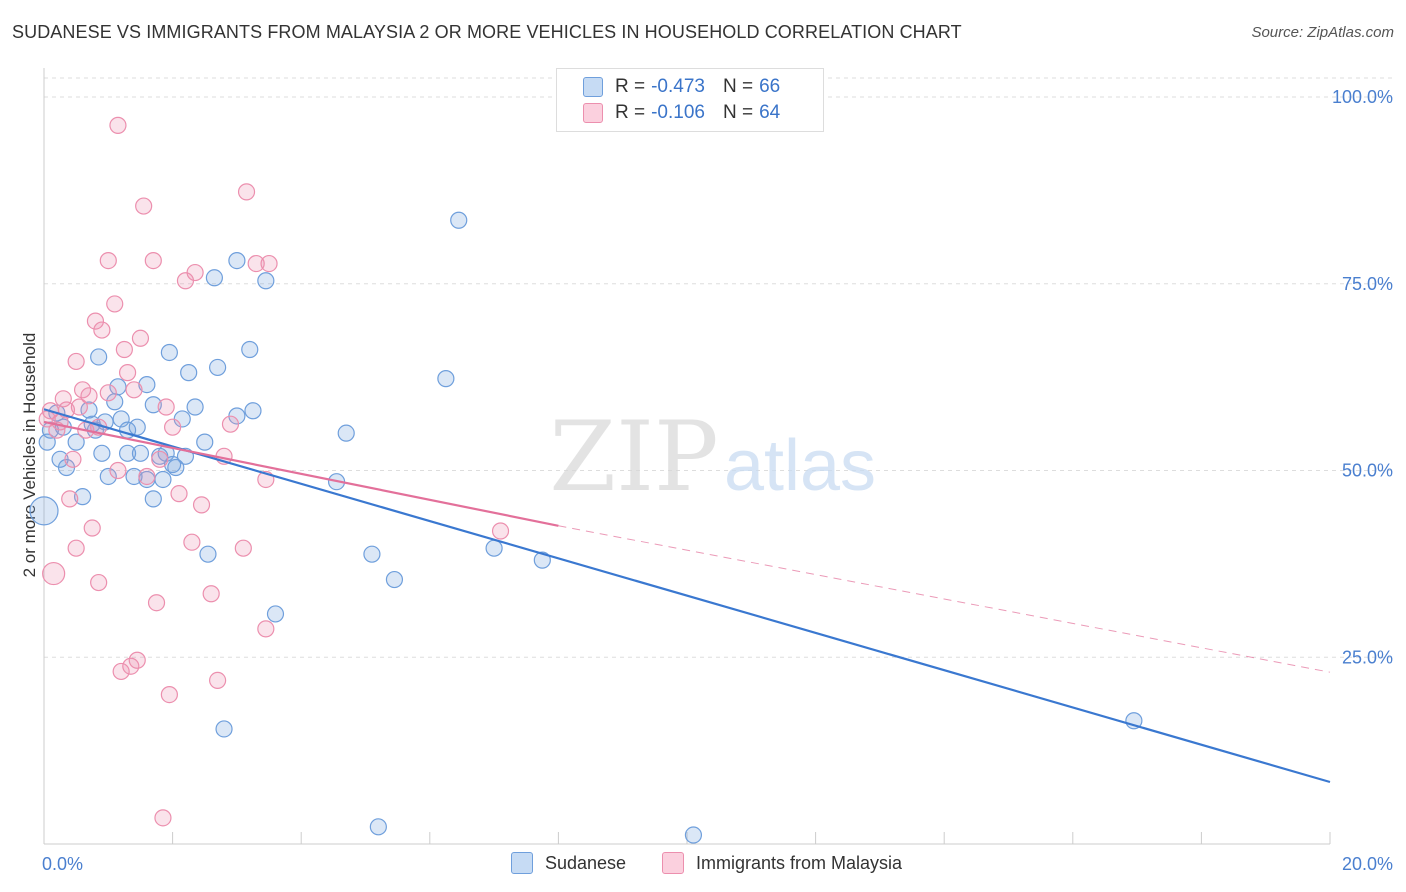 This screenshot has height=892, width=1406. Describe the element at coordinates (770, 112) in the screenshot. I see `legend-n-value: 64` at that location.